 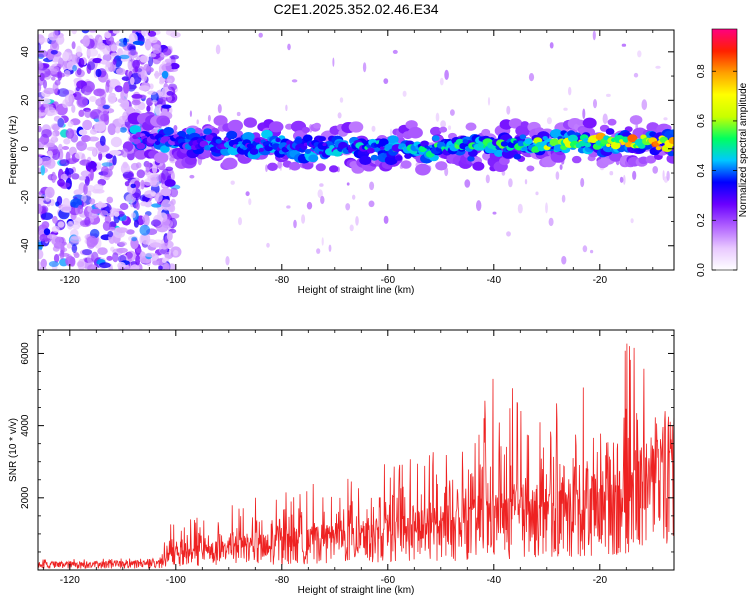 What do you see at coordinates (13, 150) in the screenshot?
I see `spectrogram-y-label: Frequency (Hz)` at bounding box center [13, 150].